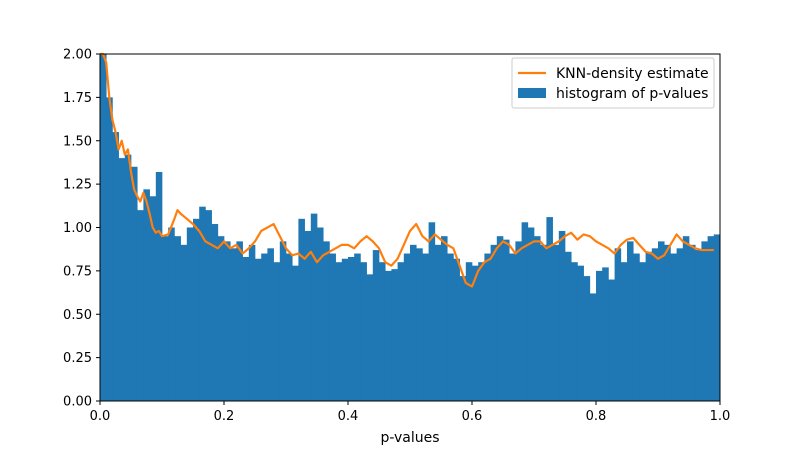 The width and height of the screenshot is (800, 450). I want to click on legend-box, so click(613, 83).